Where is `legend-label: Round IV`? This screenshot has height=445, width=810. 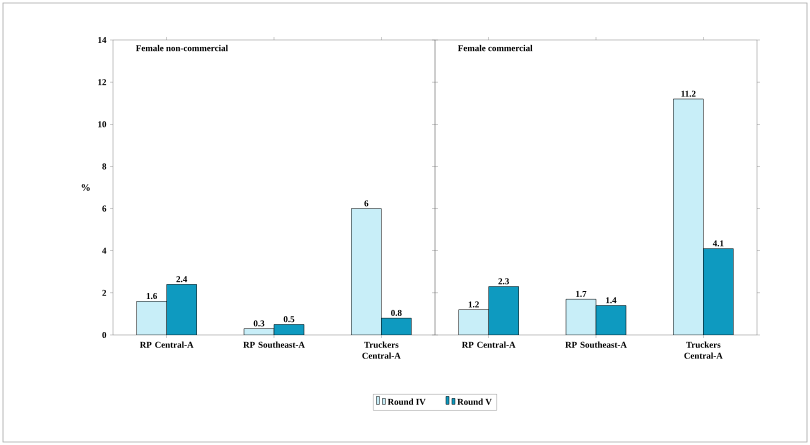
legend-label: Round IV is located at coordinates (407, 401).